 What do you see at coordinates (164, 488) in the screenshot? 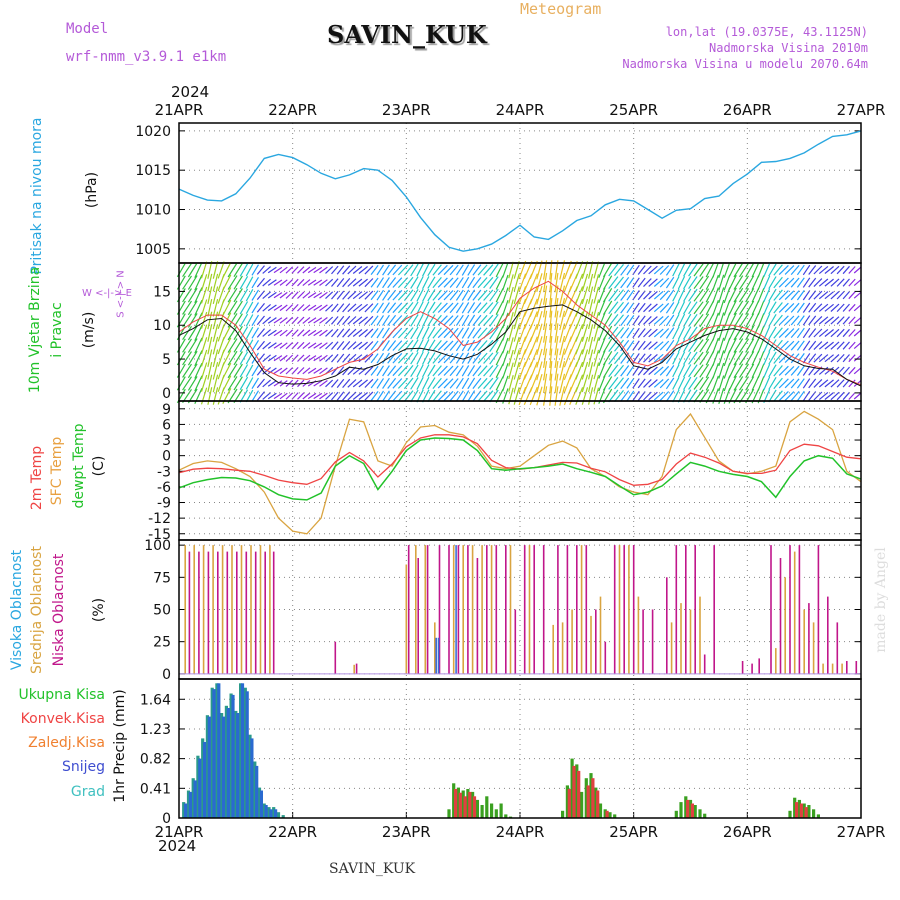
I see `temp-ytick-label: -6` at bounding box center [164, 488].